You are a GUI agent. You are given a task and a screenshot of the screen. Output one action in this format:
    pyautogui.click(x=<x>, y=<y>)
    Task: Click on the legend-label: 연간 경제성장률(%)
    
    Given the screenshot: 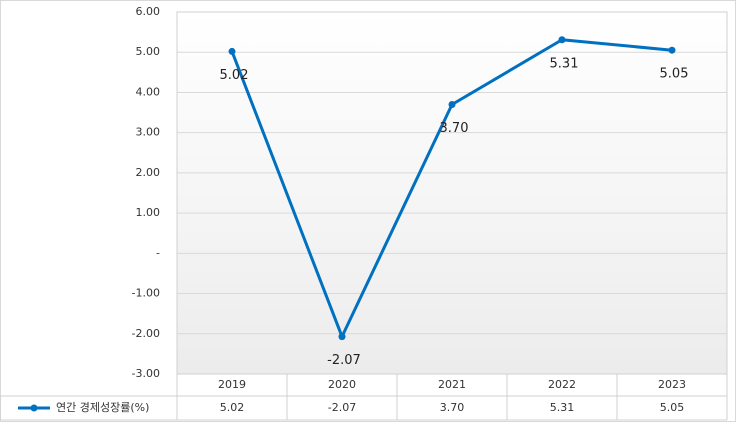 What is the action you would take?
    pyautogui.click(x=102, y=407)
    